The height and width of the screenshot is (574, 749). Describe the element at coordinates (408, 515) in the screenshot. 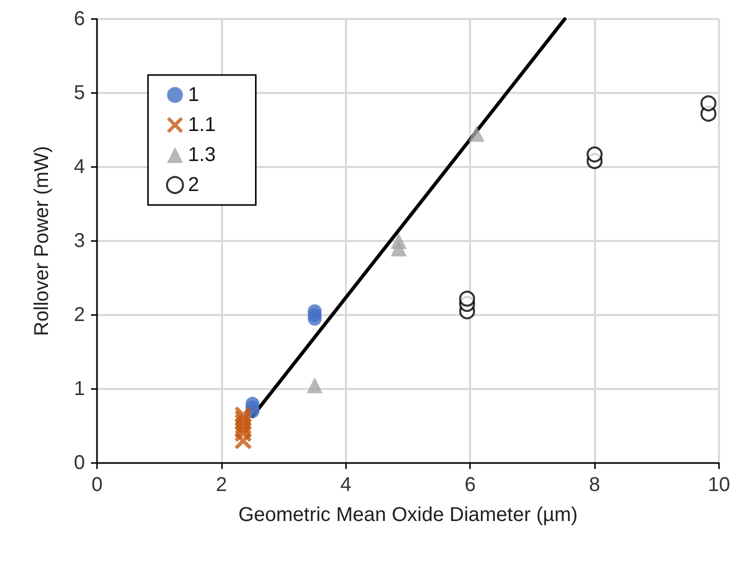

I see `x-axis-title: Geometric Mean Oxide Diameter (µm)` at that location.